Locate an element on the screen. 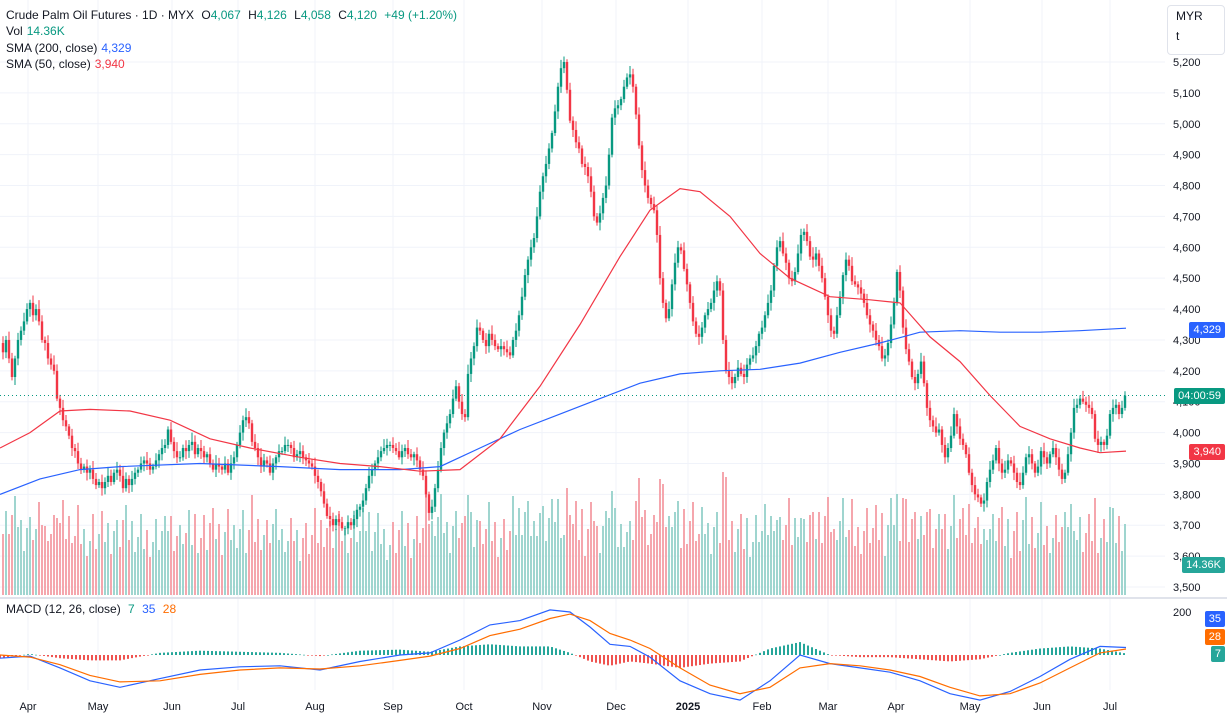 The image size is (1227, 721). sma200-label: SMA (200, close) is located at coordinates (52, 48).